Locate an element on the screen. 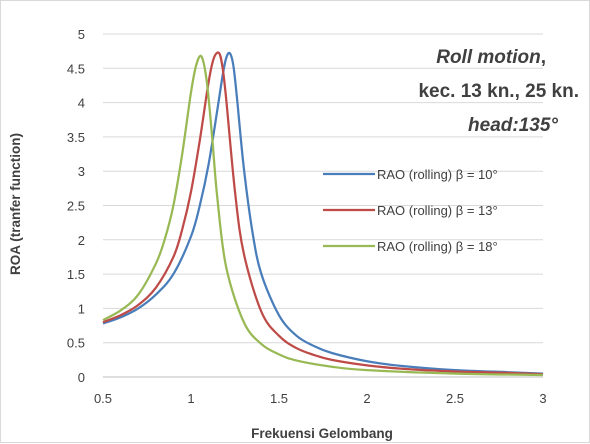  annotation-line-2: kec. 13 kn., 25 kn. is located at coordinates (498, 91).